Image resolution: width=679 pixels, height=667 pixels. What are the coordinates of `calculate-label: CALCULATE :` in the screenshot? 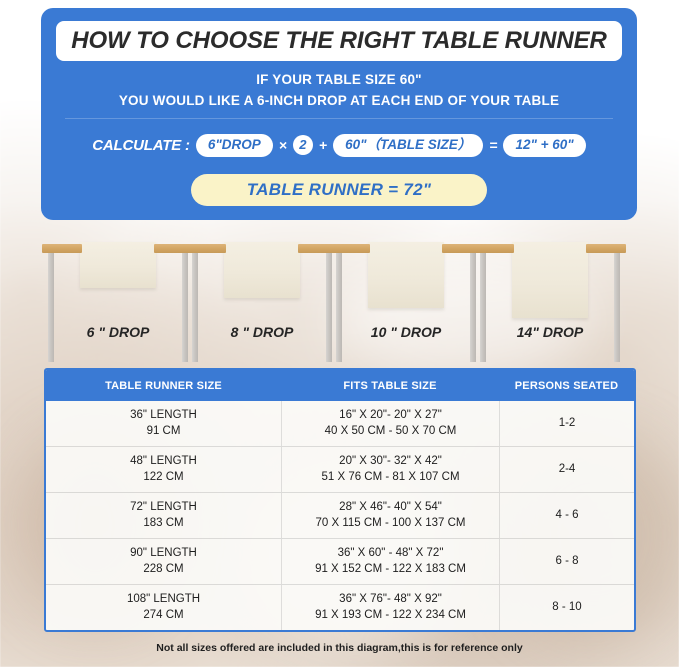 It's located at (141, 145).